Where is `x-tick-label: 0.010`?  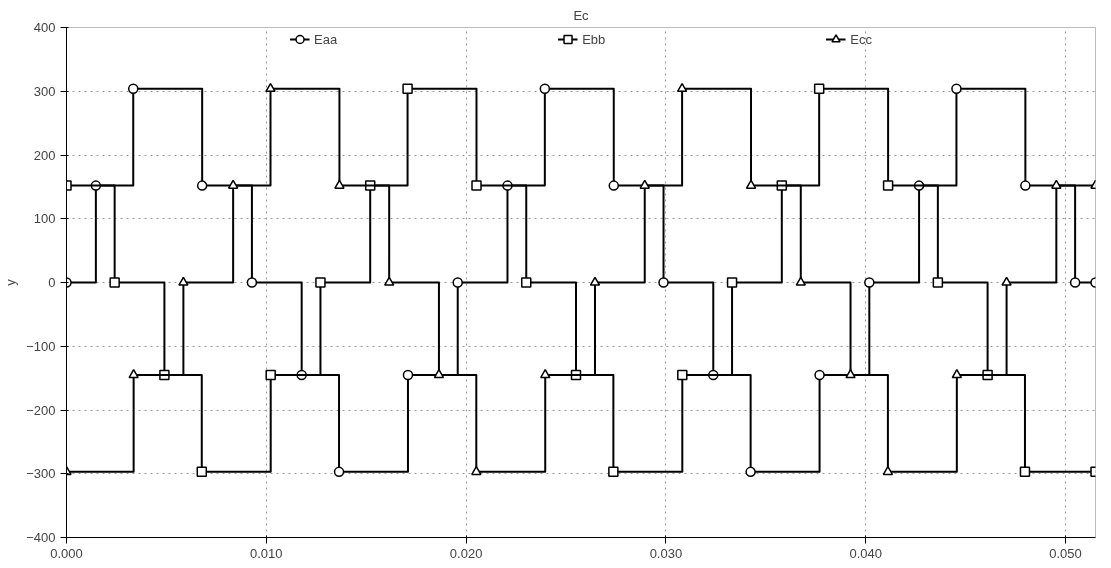 x-tick-label: 0.010 is located at coordinates (266, 553).